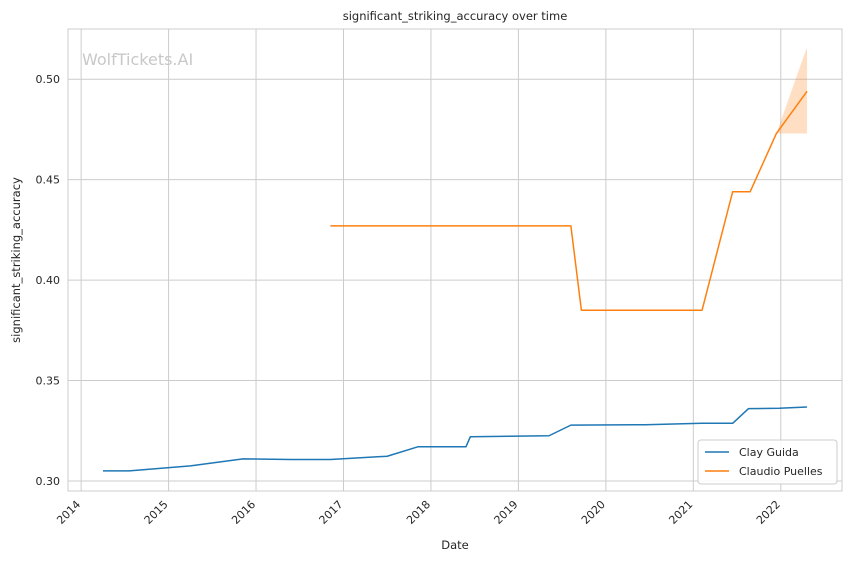 This screenshot has width=852, height=561. Describe the element at coordinates (455, 16) in the screenshot. I see `chart-title: significant_striking_accuracy over time` at that location.